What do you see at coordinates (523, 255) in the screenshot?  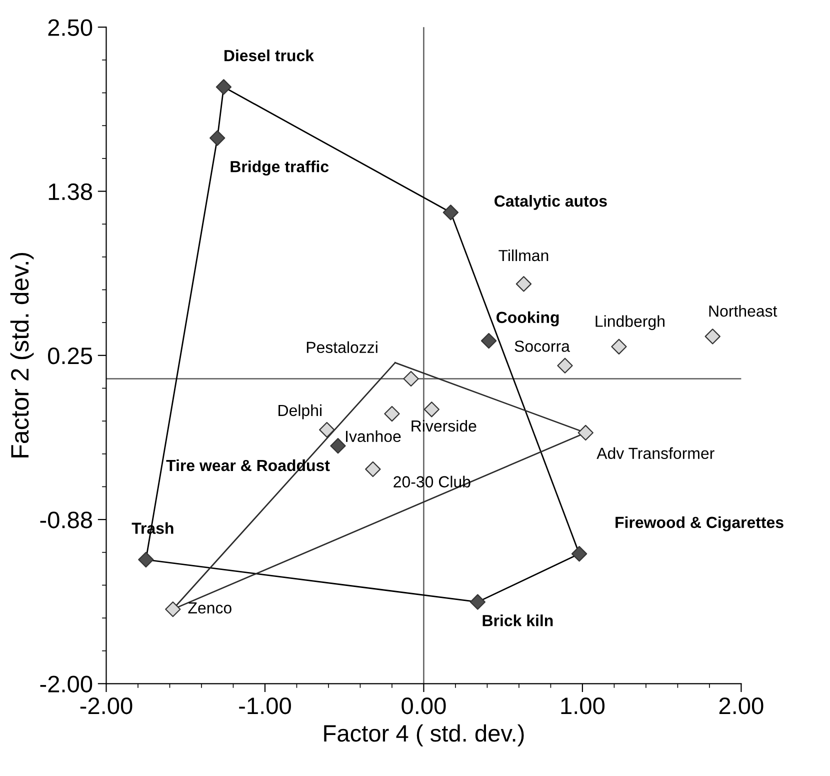 I see `annotation: Tillman` at bounding box center [523, 255].